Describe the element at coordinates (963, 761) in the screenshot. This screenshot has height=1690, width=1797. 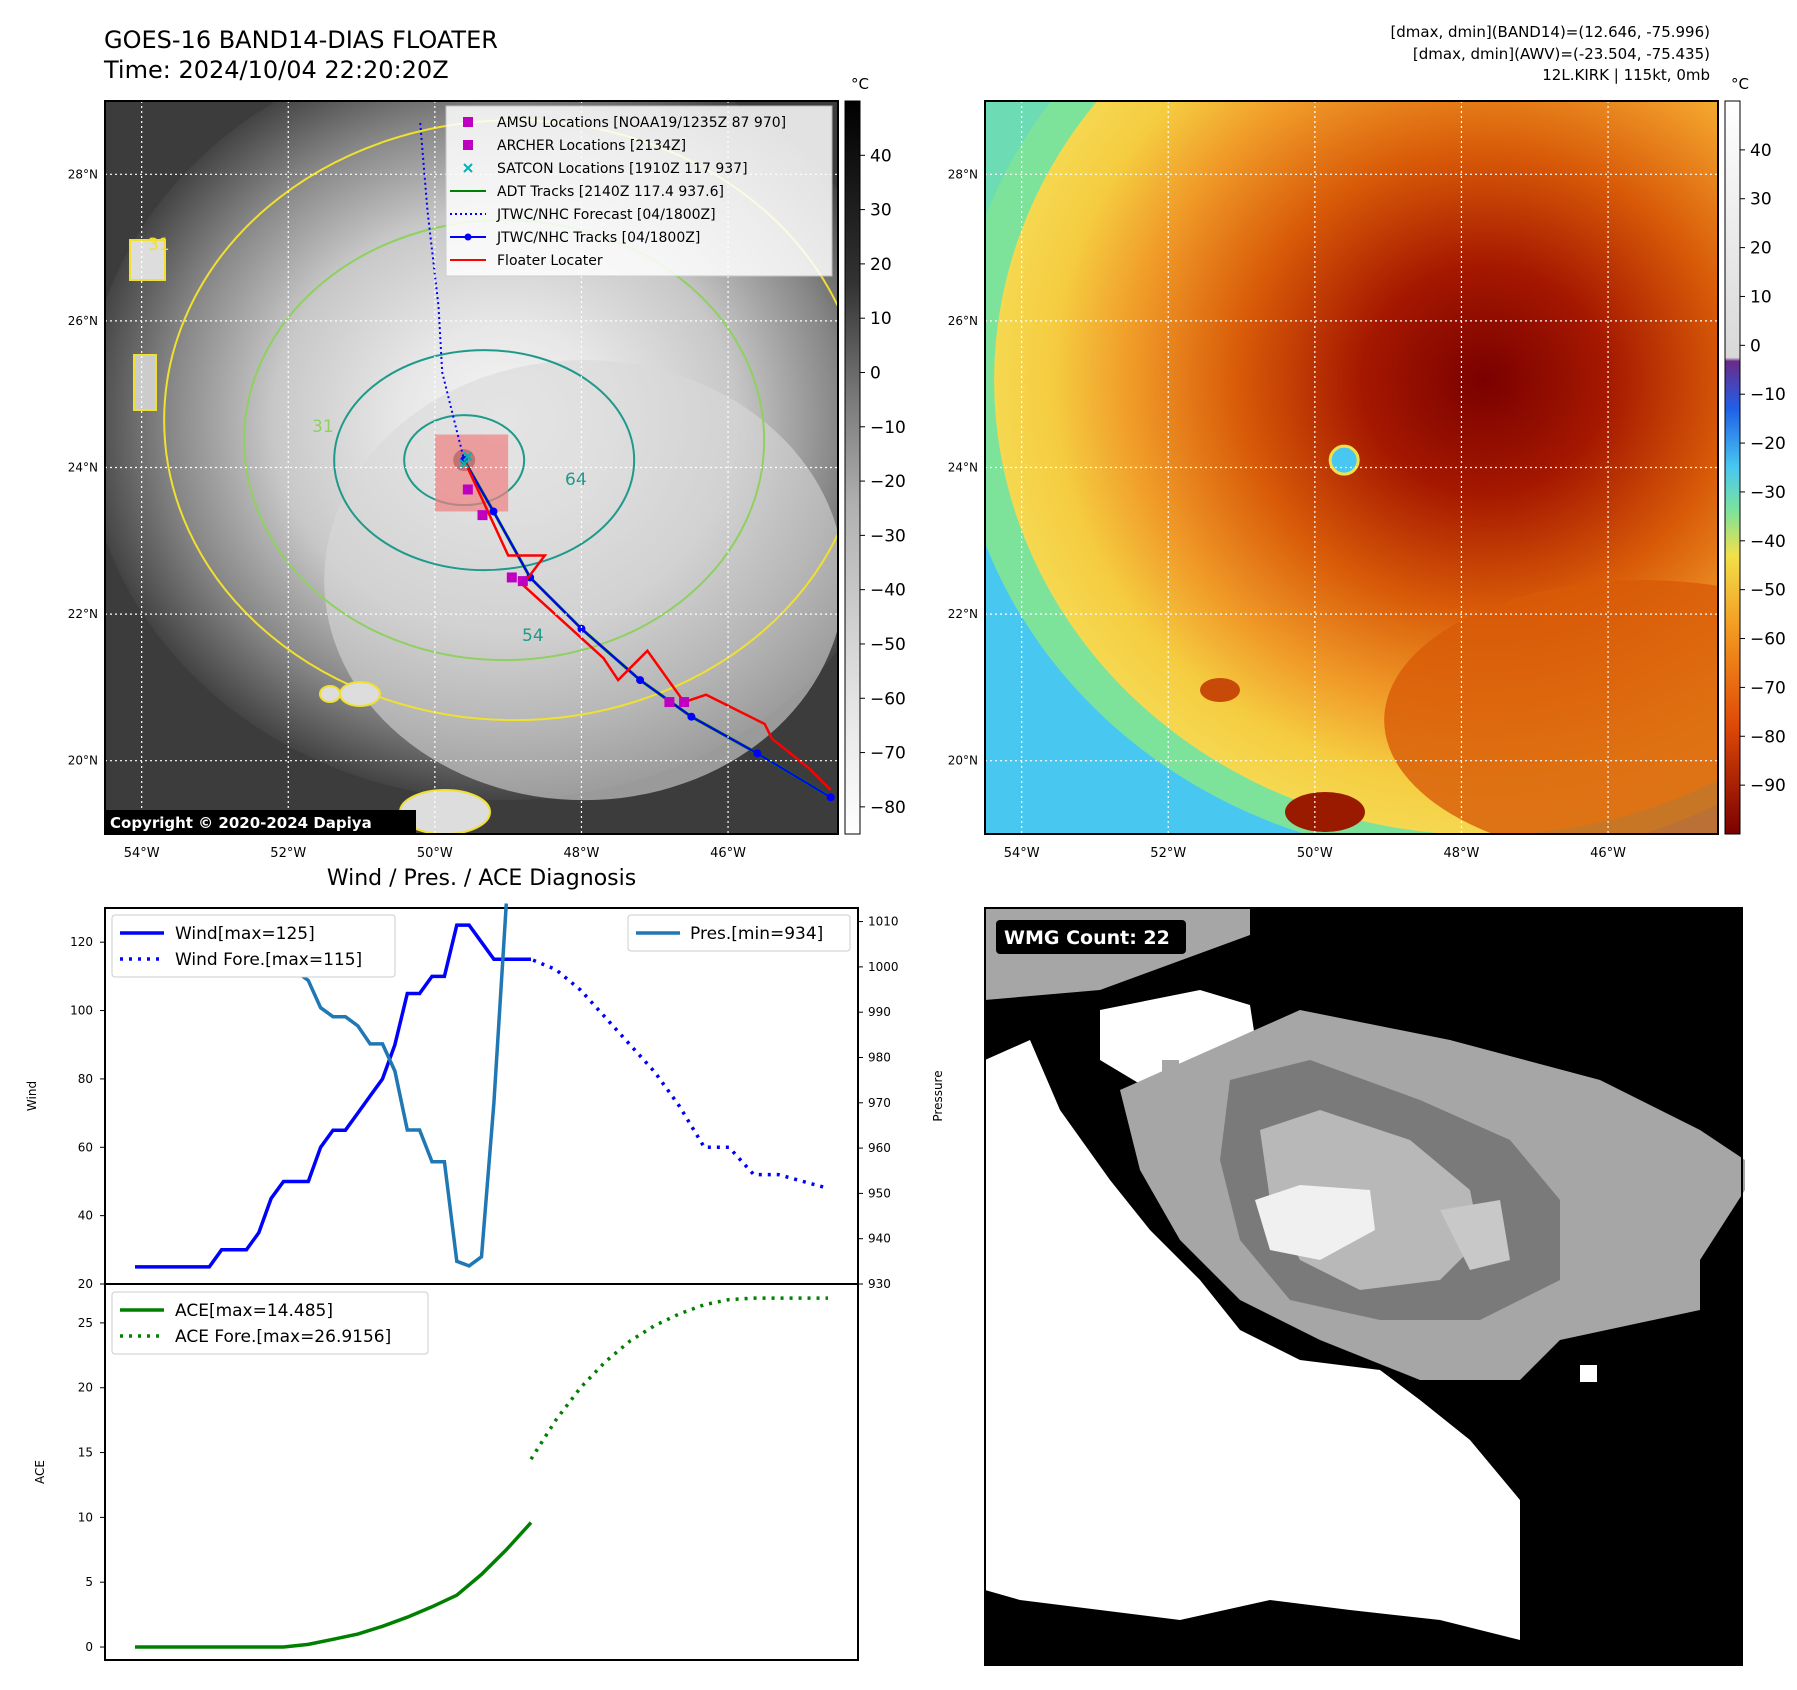
I see `lat-label: 20°N` at that location.